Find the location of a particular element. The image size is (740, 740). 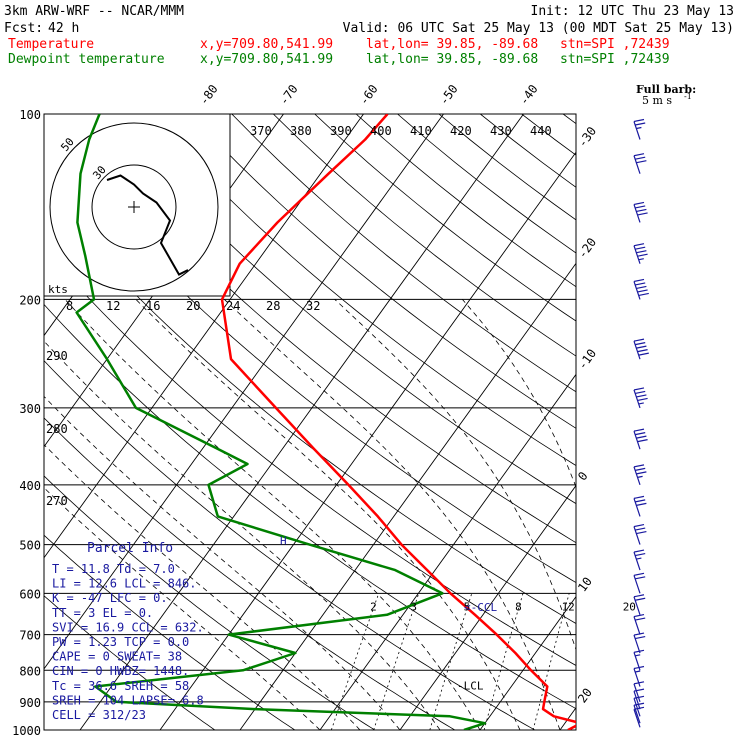

init-time: Init: 12 UTC Thu 23 May 13 is located at coordinates (633, 11).